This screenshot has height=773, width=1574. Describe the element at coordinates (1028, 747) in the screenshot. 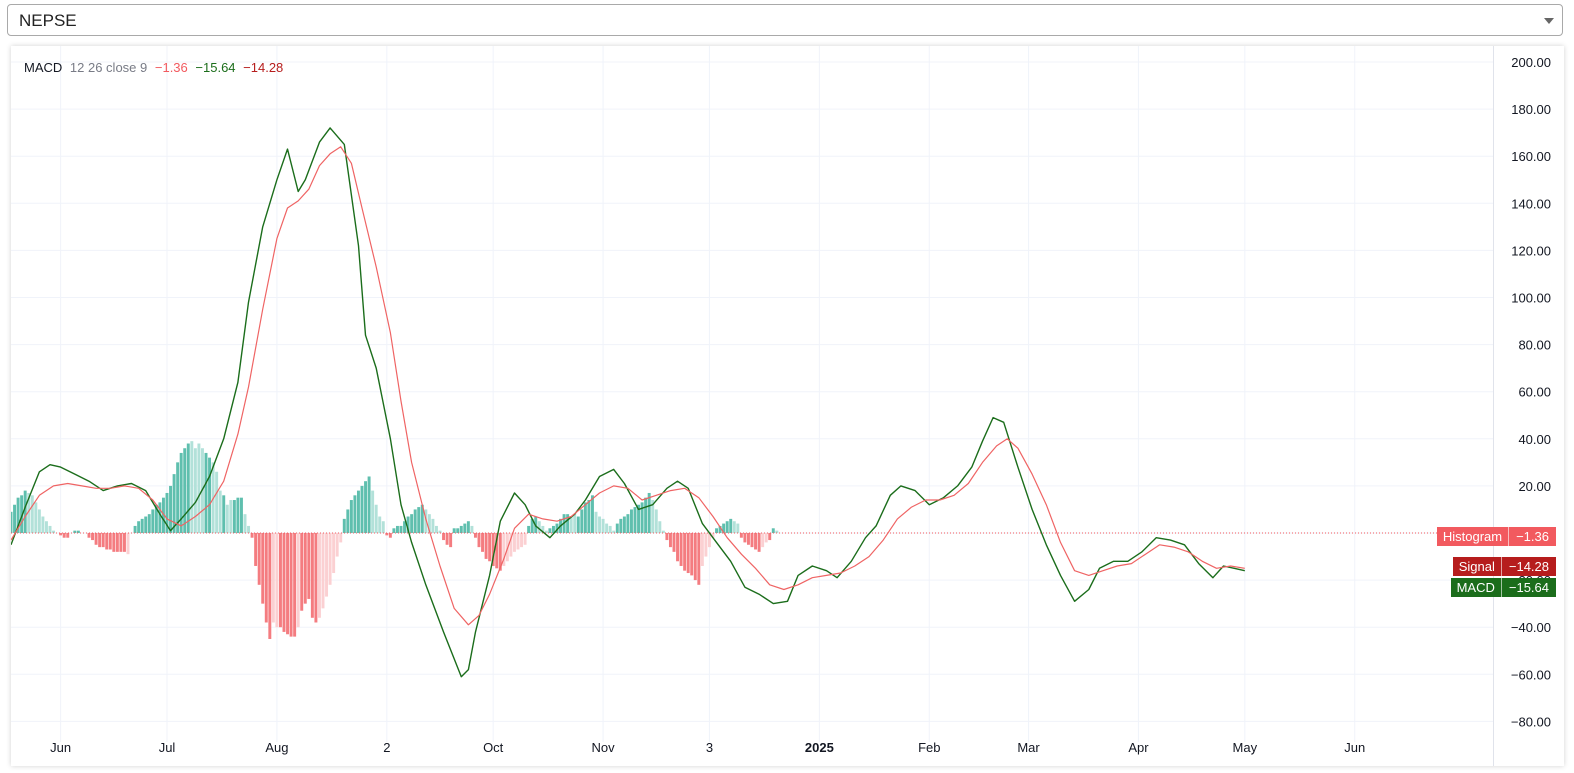

I see `x-tick-label: Mar` at that location.